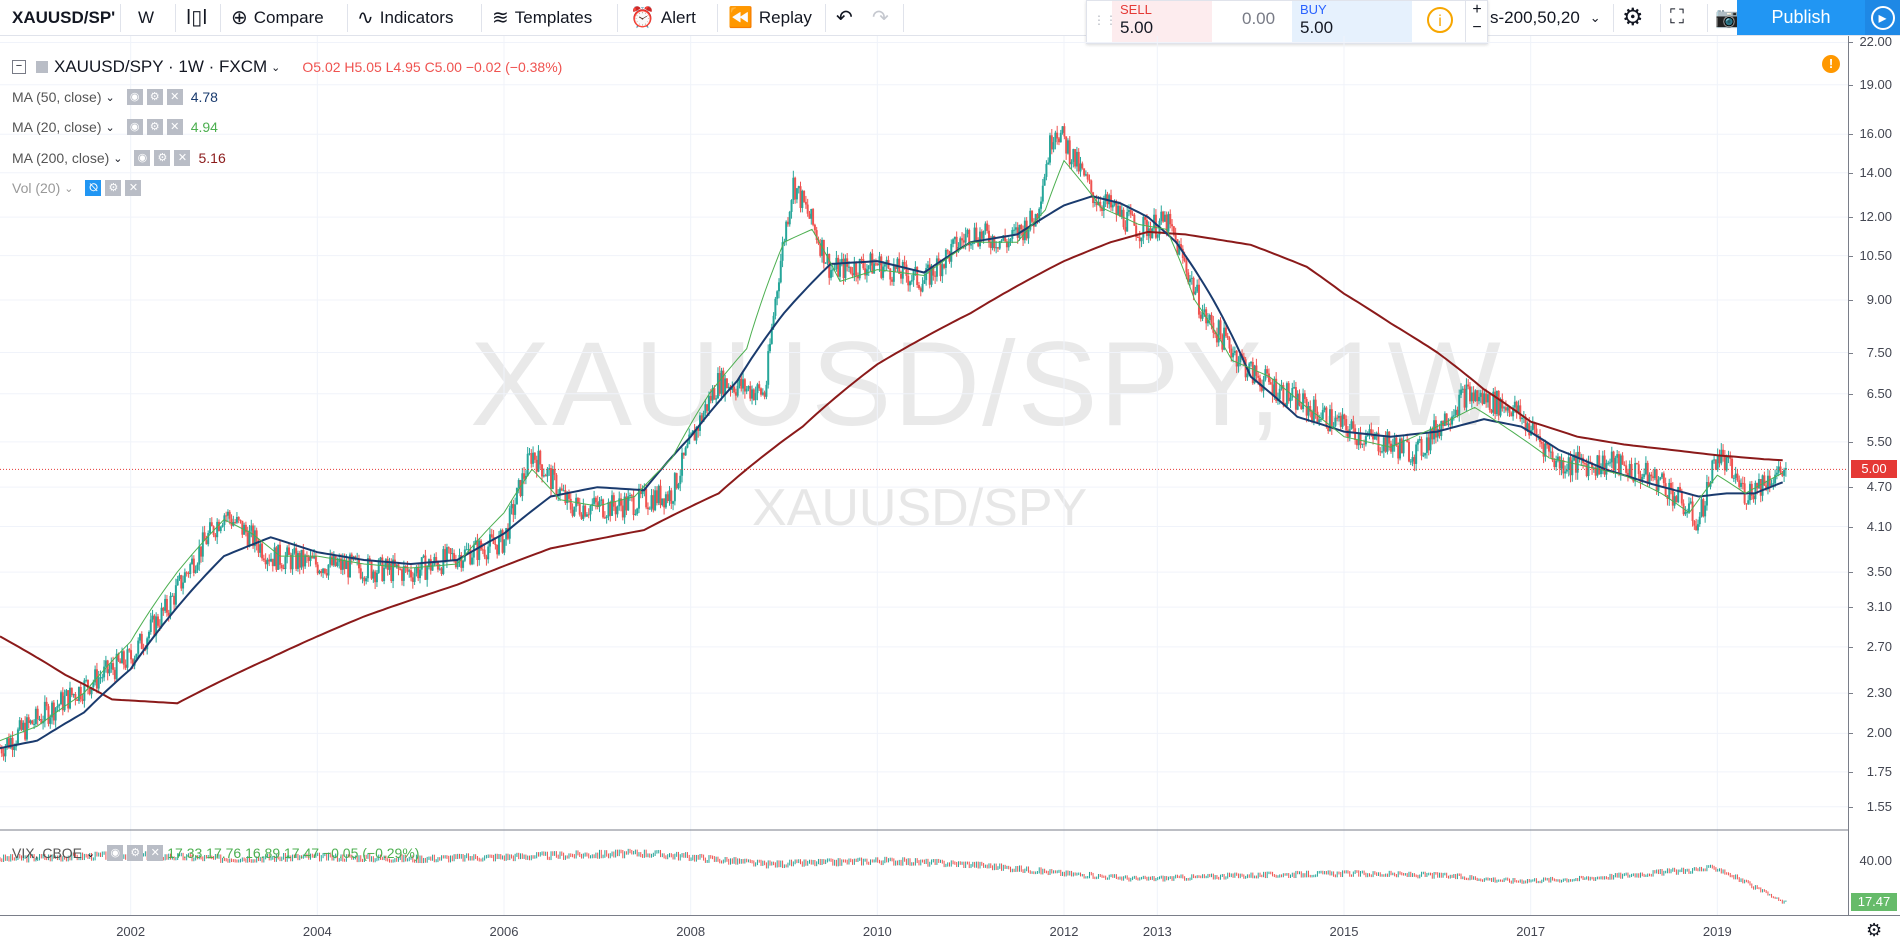  Describe the element at coordinates (770, 17) in the screenshot. I see `replay-button: ⏪ Replay` at that location.